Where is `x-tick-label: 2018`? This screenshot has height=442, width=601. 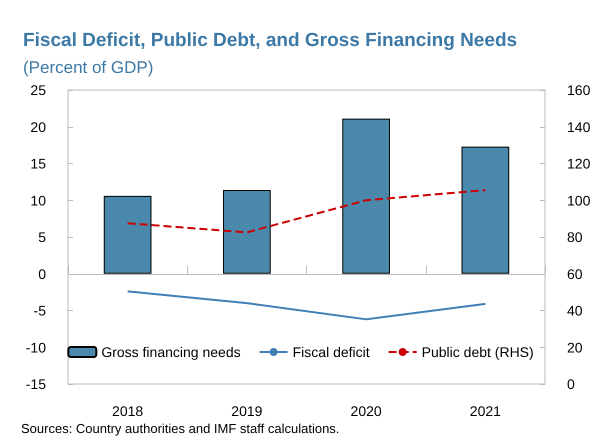
x-tick-label: 2018 is located at coordinates (128, 411).